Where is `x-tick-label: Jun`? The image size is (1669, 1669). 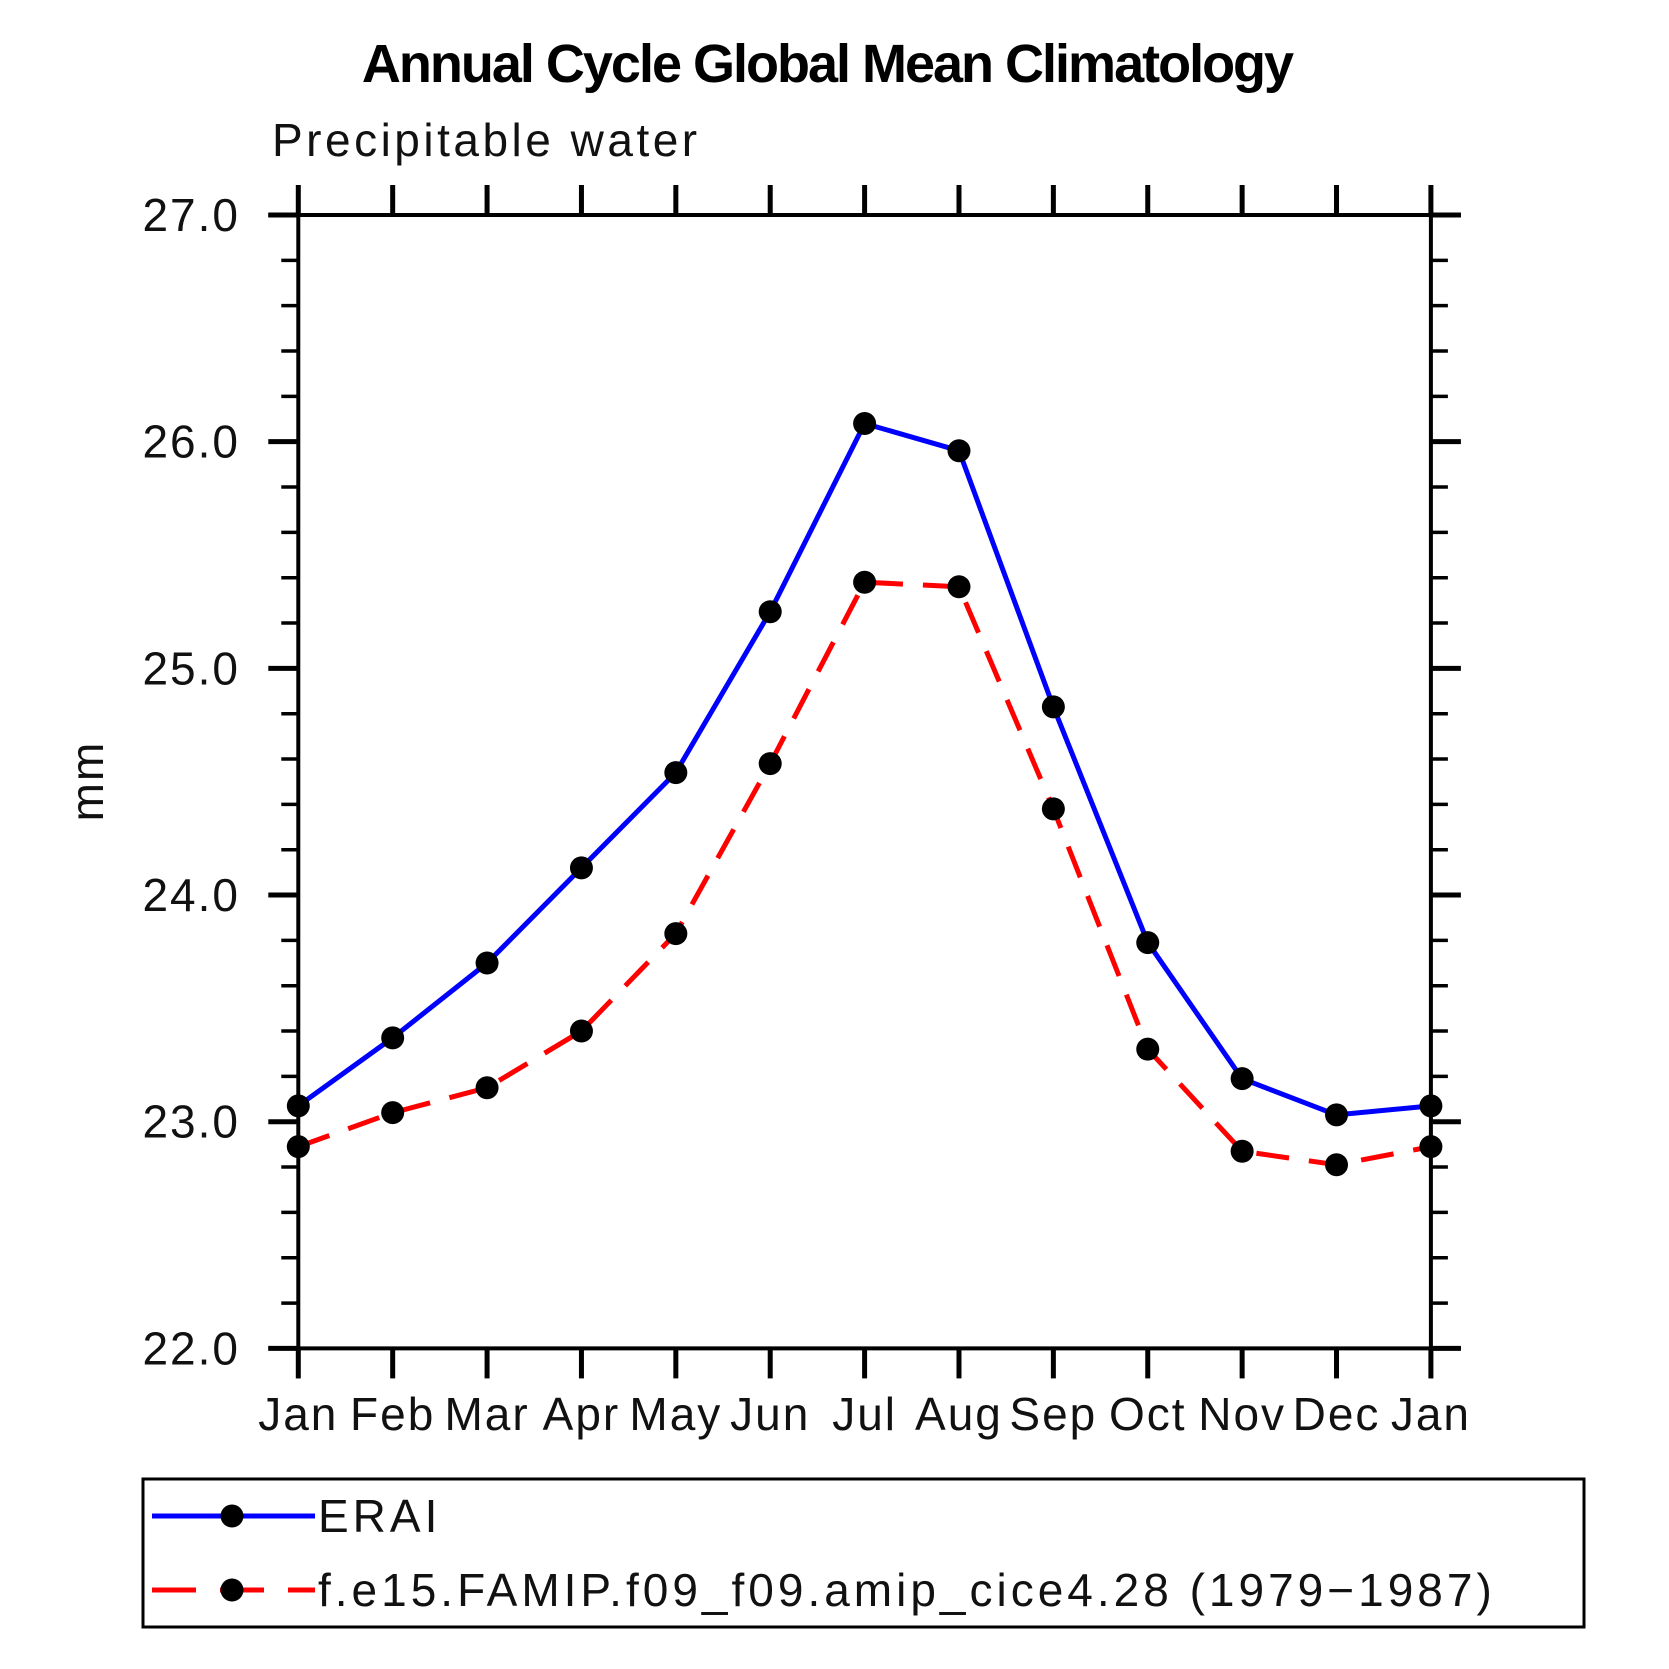
x-tick-label: Jun is located at coordinates (770, 1414).